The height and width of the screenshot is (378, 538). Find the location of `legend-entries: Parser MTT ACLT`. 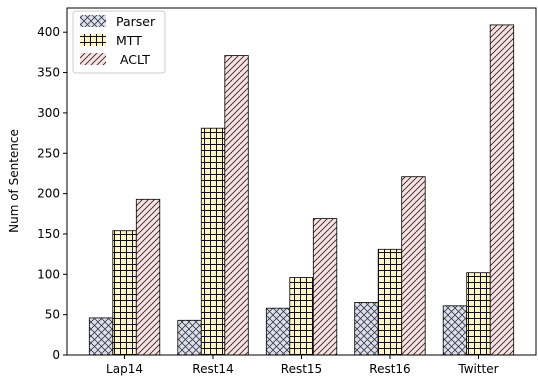

legend-entries: Parser MTT ACLT is located at coordinates (118, 40).